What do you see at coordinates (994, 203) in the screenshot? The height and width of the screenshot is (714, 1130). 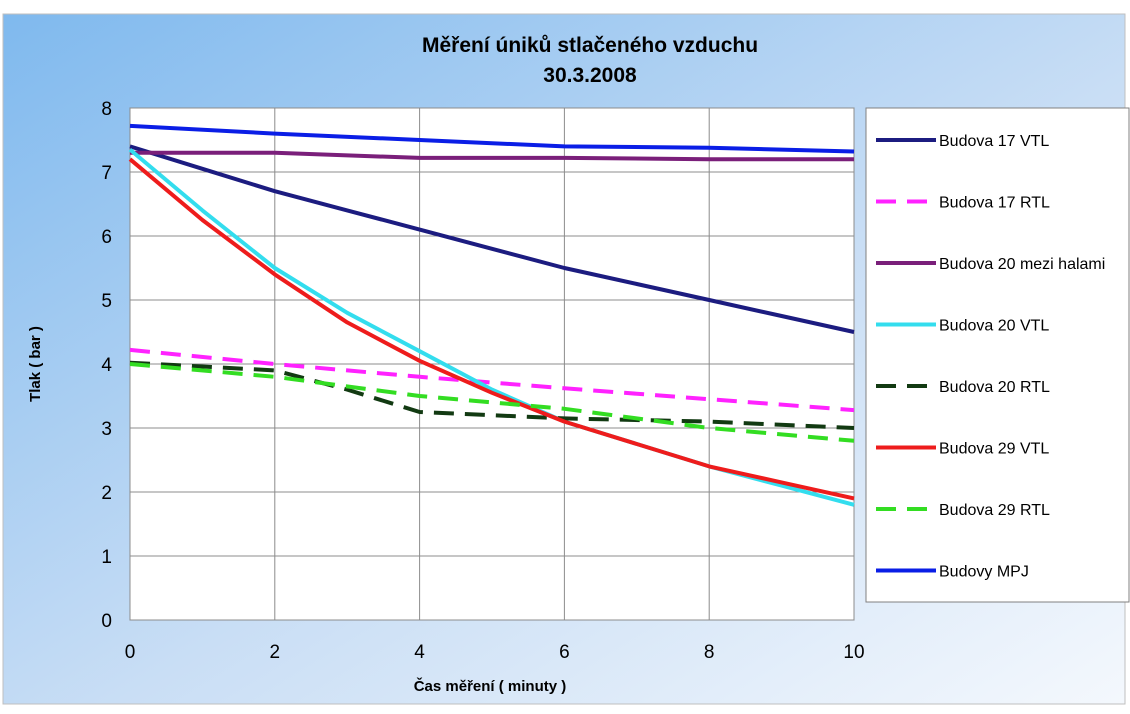 I see `legend-label-budova-17-rtl: Budova 17 RTL` at bounding box center [994, 203].